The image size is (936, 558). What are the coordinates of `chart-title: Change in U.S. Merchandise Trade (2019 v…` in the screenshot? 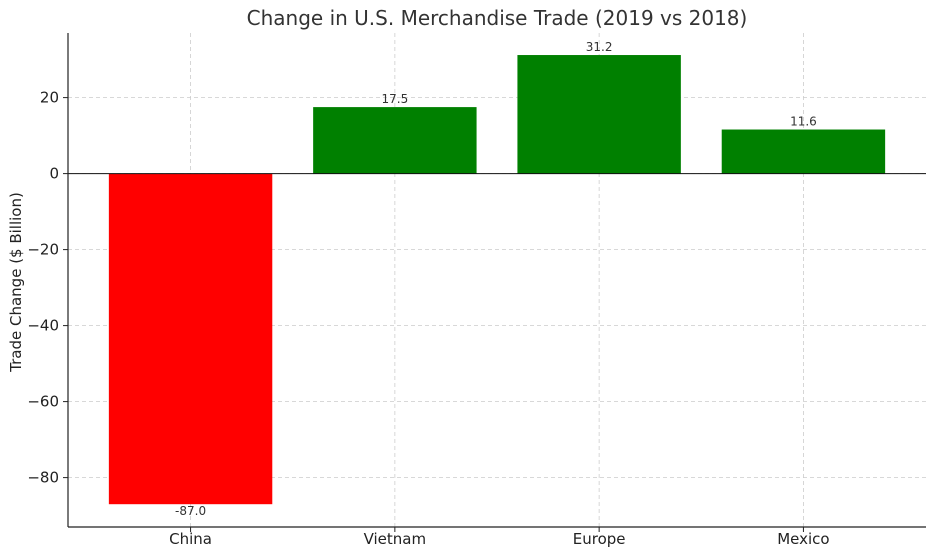 It's located at (497, 18).